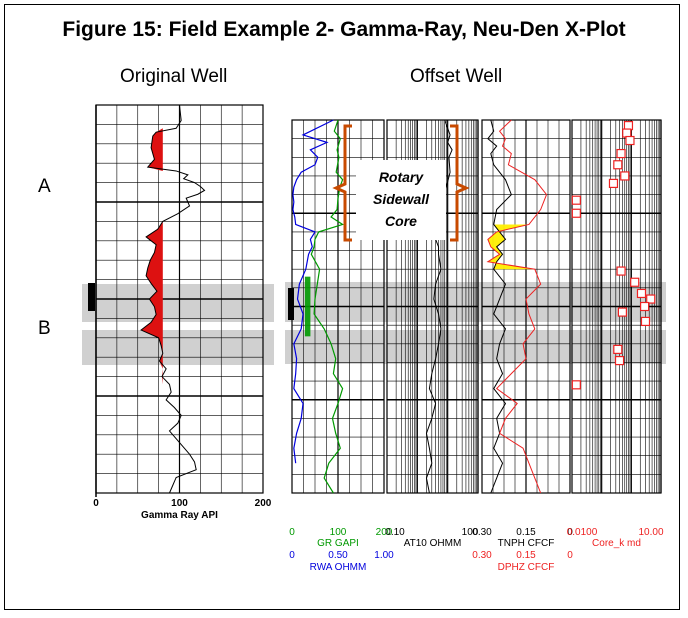  I want to click on annotation-background, so click(401, 200).